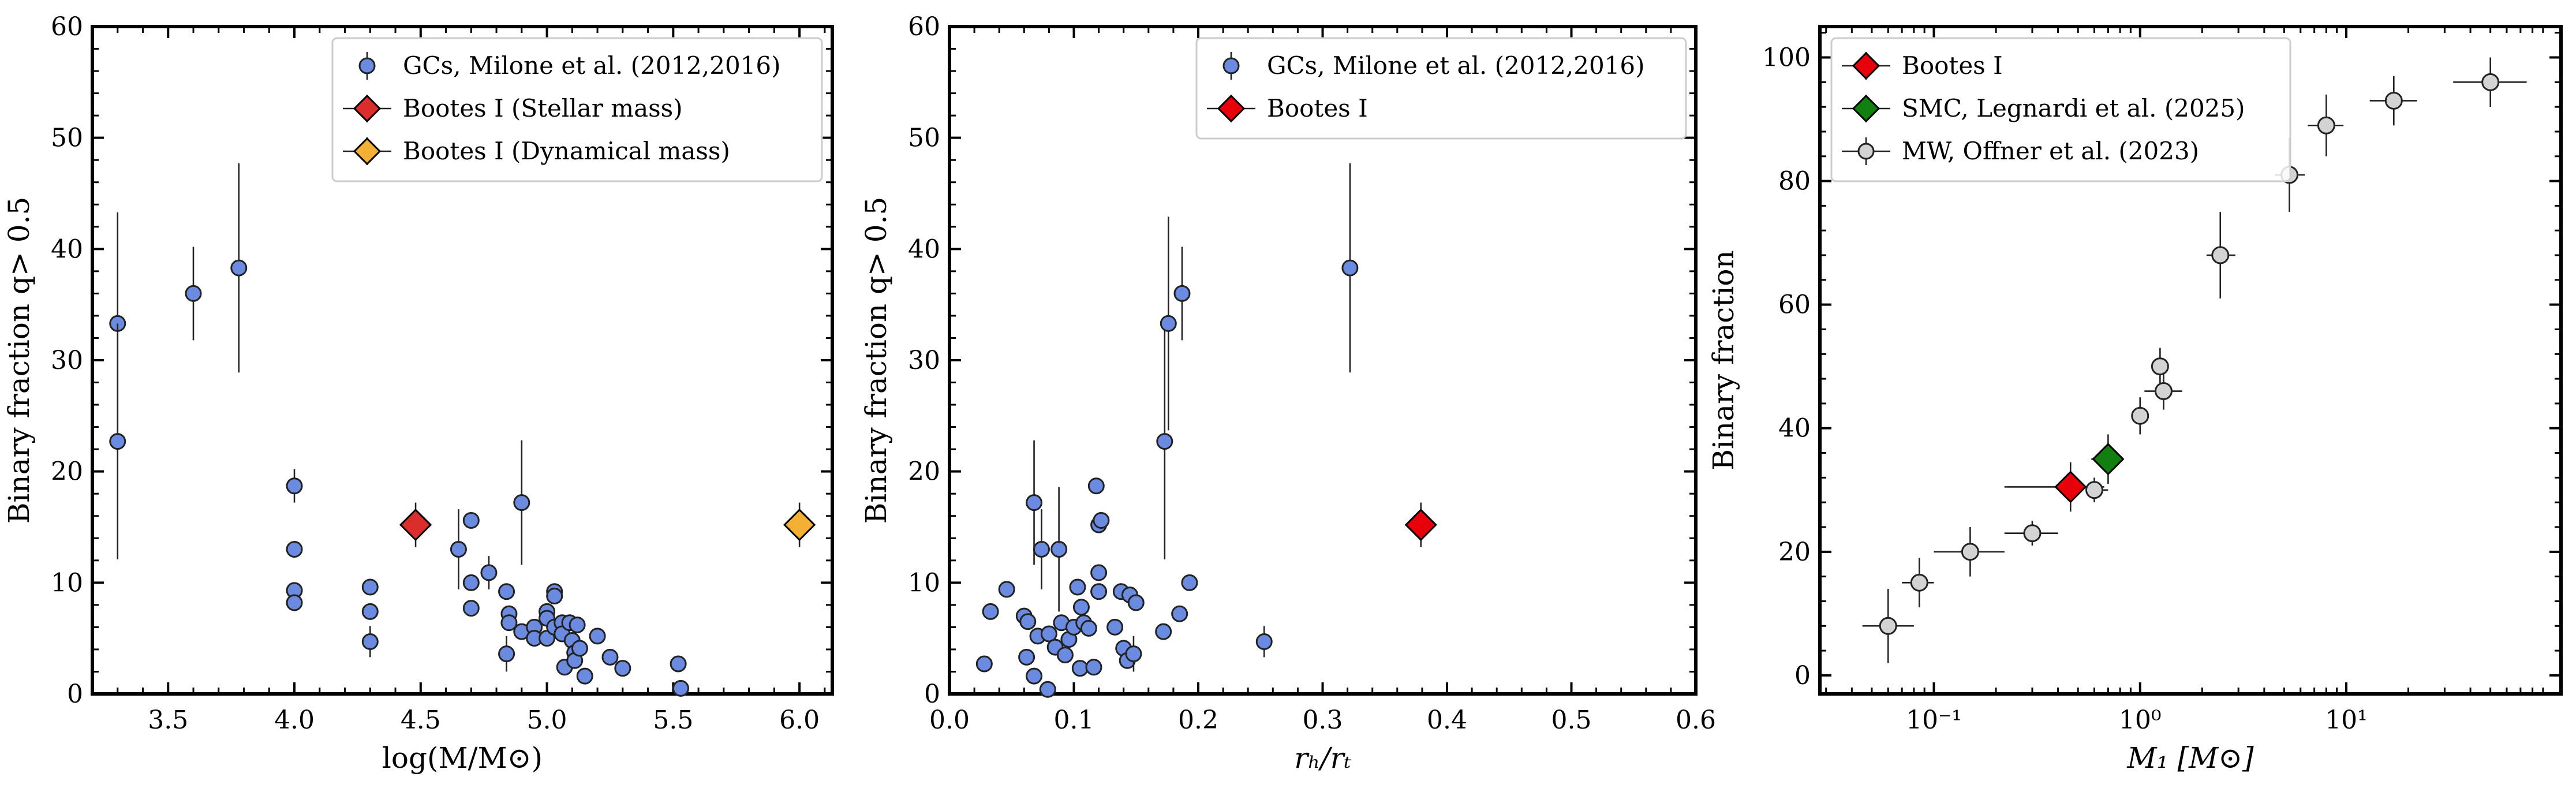 This screenshot has width=2576, height=788. I want to click on x-tick-label: 4.5, so click(421, 720).